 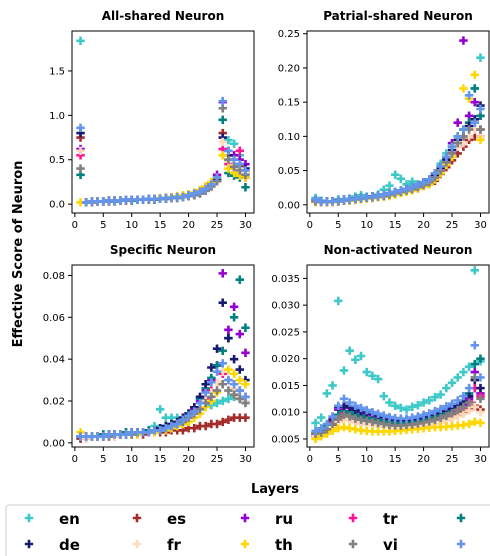 I want to click on legend: en es ru tr zh de fr th vi pt, so click(x=247, y=530).